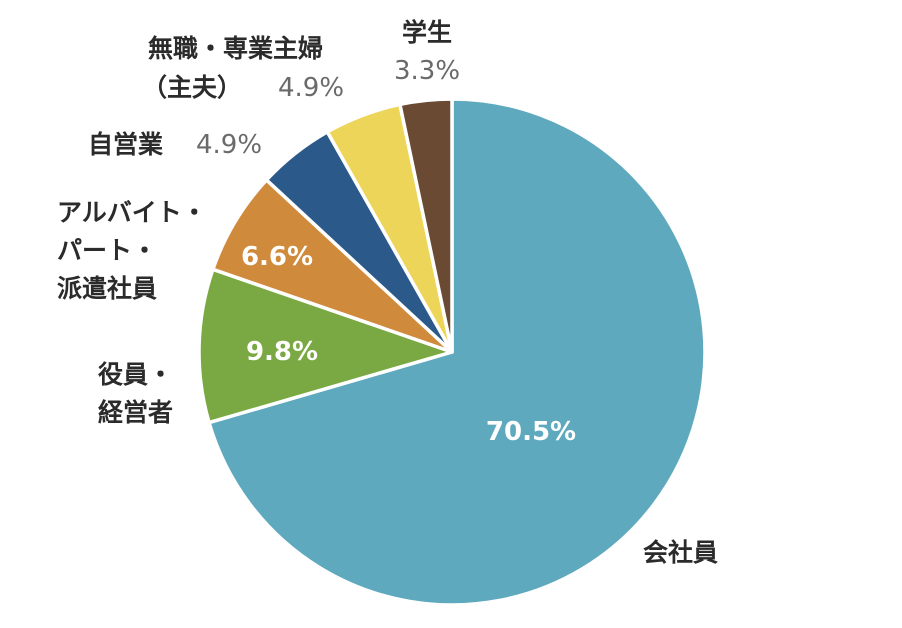  Describe the element at coordinates (426, 225) in the screenshot. I see `pie-slice-gakusei` at that location.